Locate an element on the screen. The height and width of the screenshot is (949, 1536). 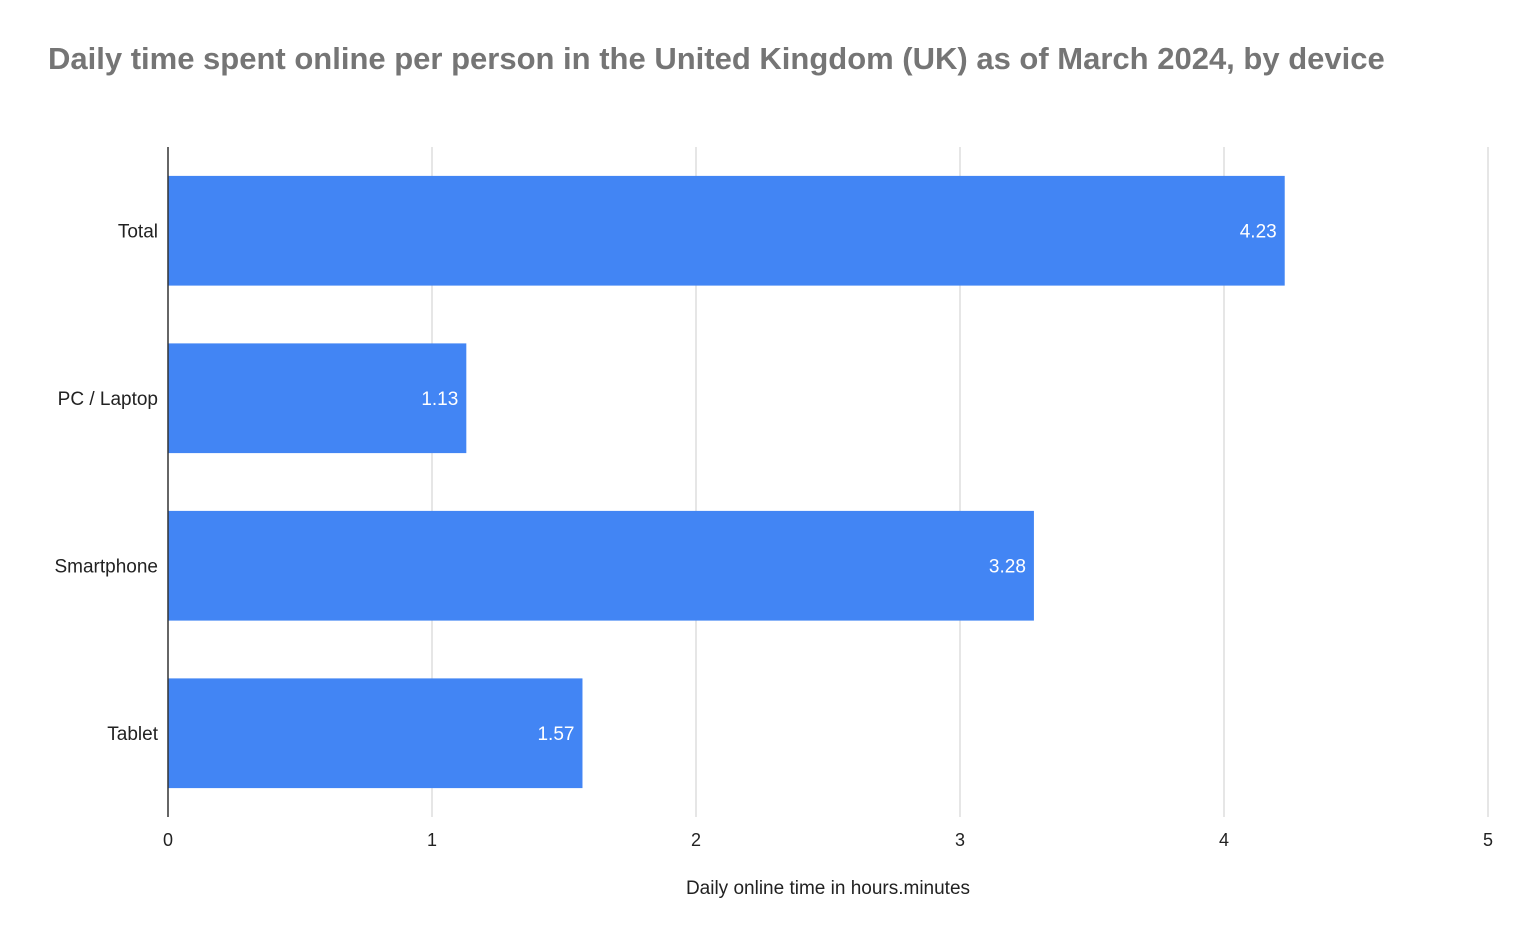
x-tick-label: 5 is located at coordinates (1488, 840).